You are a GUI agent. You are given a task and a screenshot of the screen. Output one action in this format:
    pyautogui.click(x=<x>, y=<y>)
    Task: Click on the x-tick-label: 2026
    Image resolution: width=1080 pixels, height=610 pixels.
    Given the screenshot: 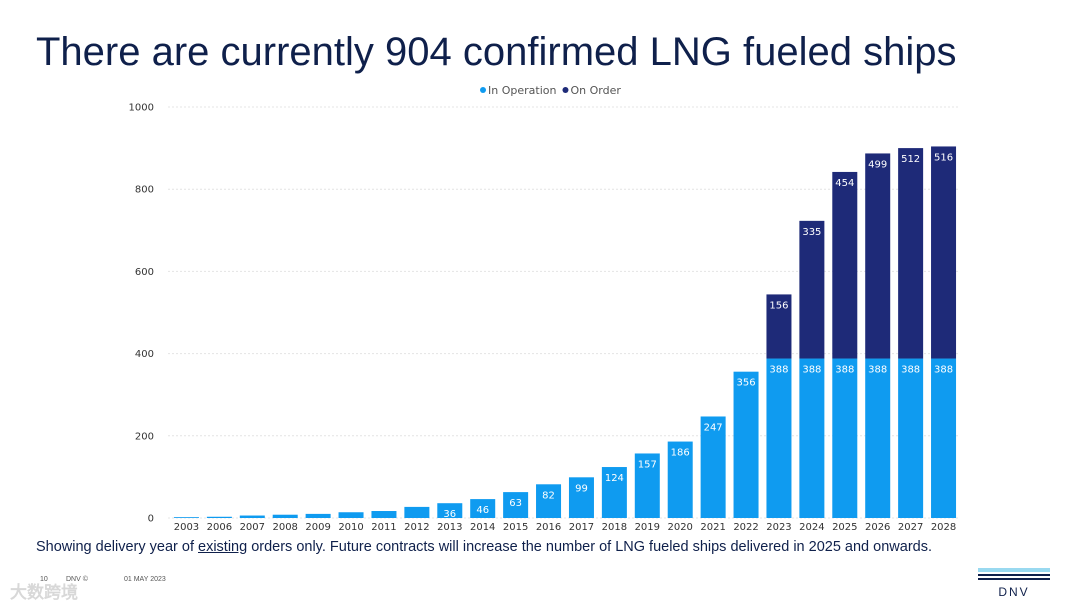 What is the action you would take?
    pyautogui.click(x=877, y=527)
    